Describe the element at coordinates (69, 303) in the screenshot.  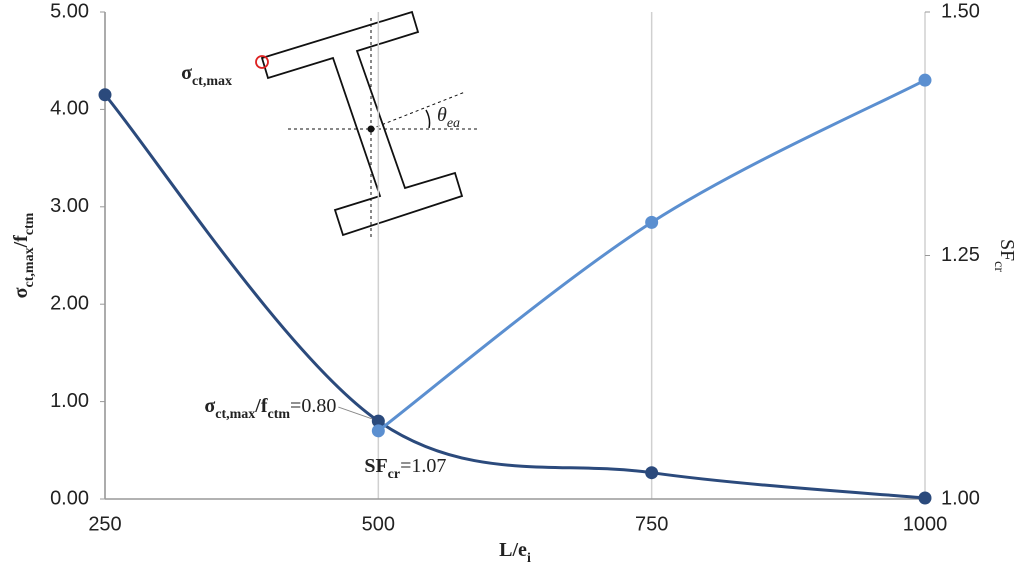
I see `y-tick-label: 2.00` at that location.